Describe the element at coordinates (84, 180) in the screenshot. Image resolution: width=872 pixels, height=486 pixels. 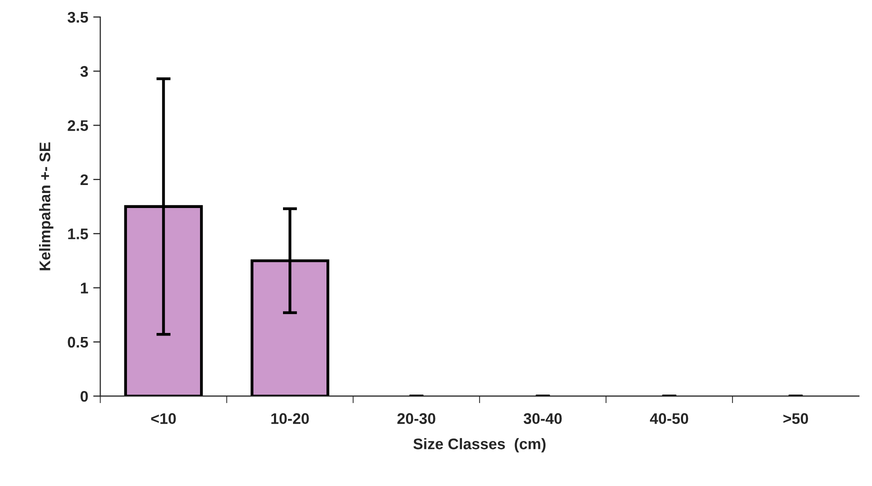
I see `y-tick-label: 2` at that location.